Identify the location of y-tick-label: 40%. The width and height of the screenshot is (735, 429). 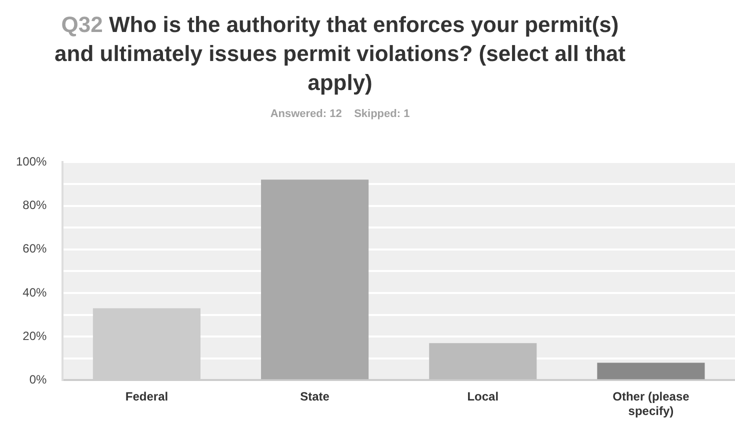
(35, 292).